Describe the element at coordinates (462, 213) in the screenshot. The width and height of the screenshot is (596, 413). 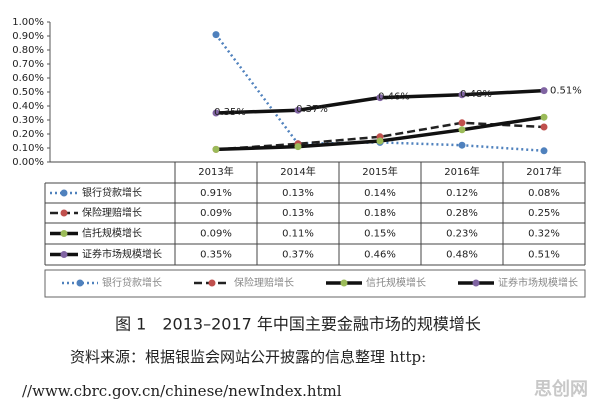
I see `table-cell: 0.28%` at that location.